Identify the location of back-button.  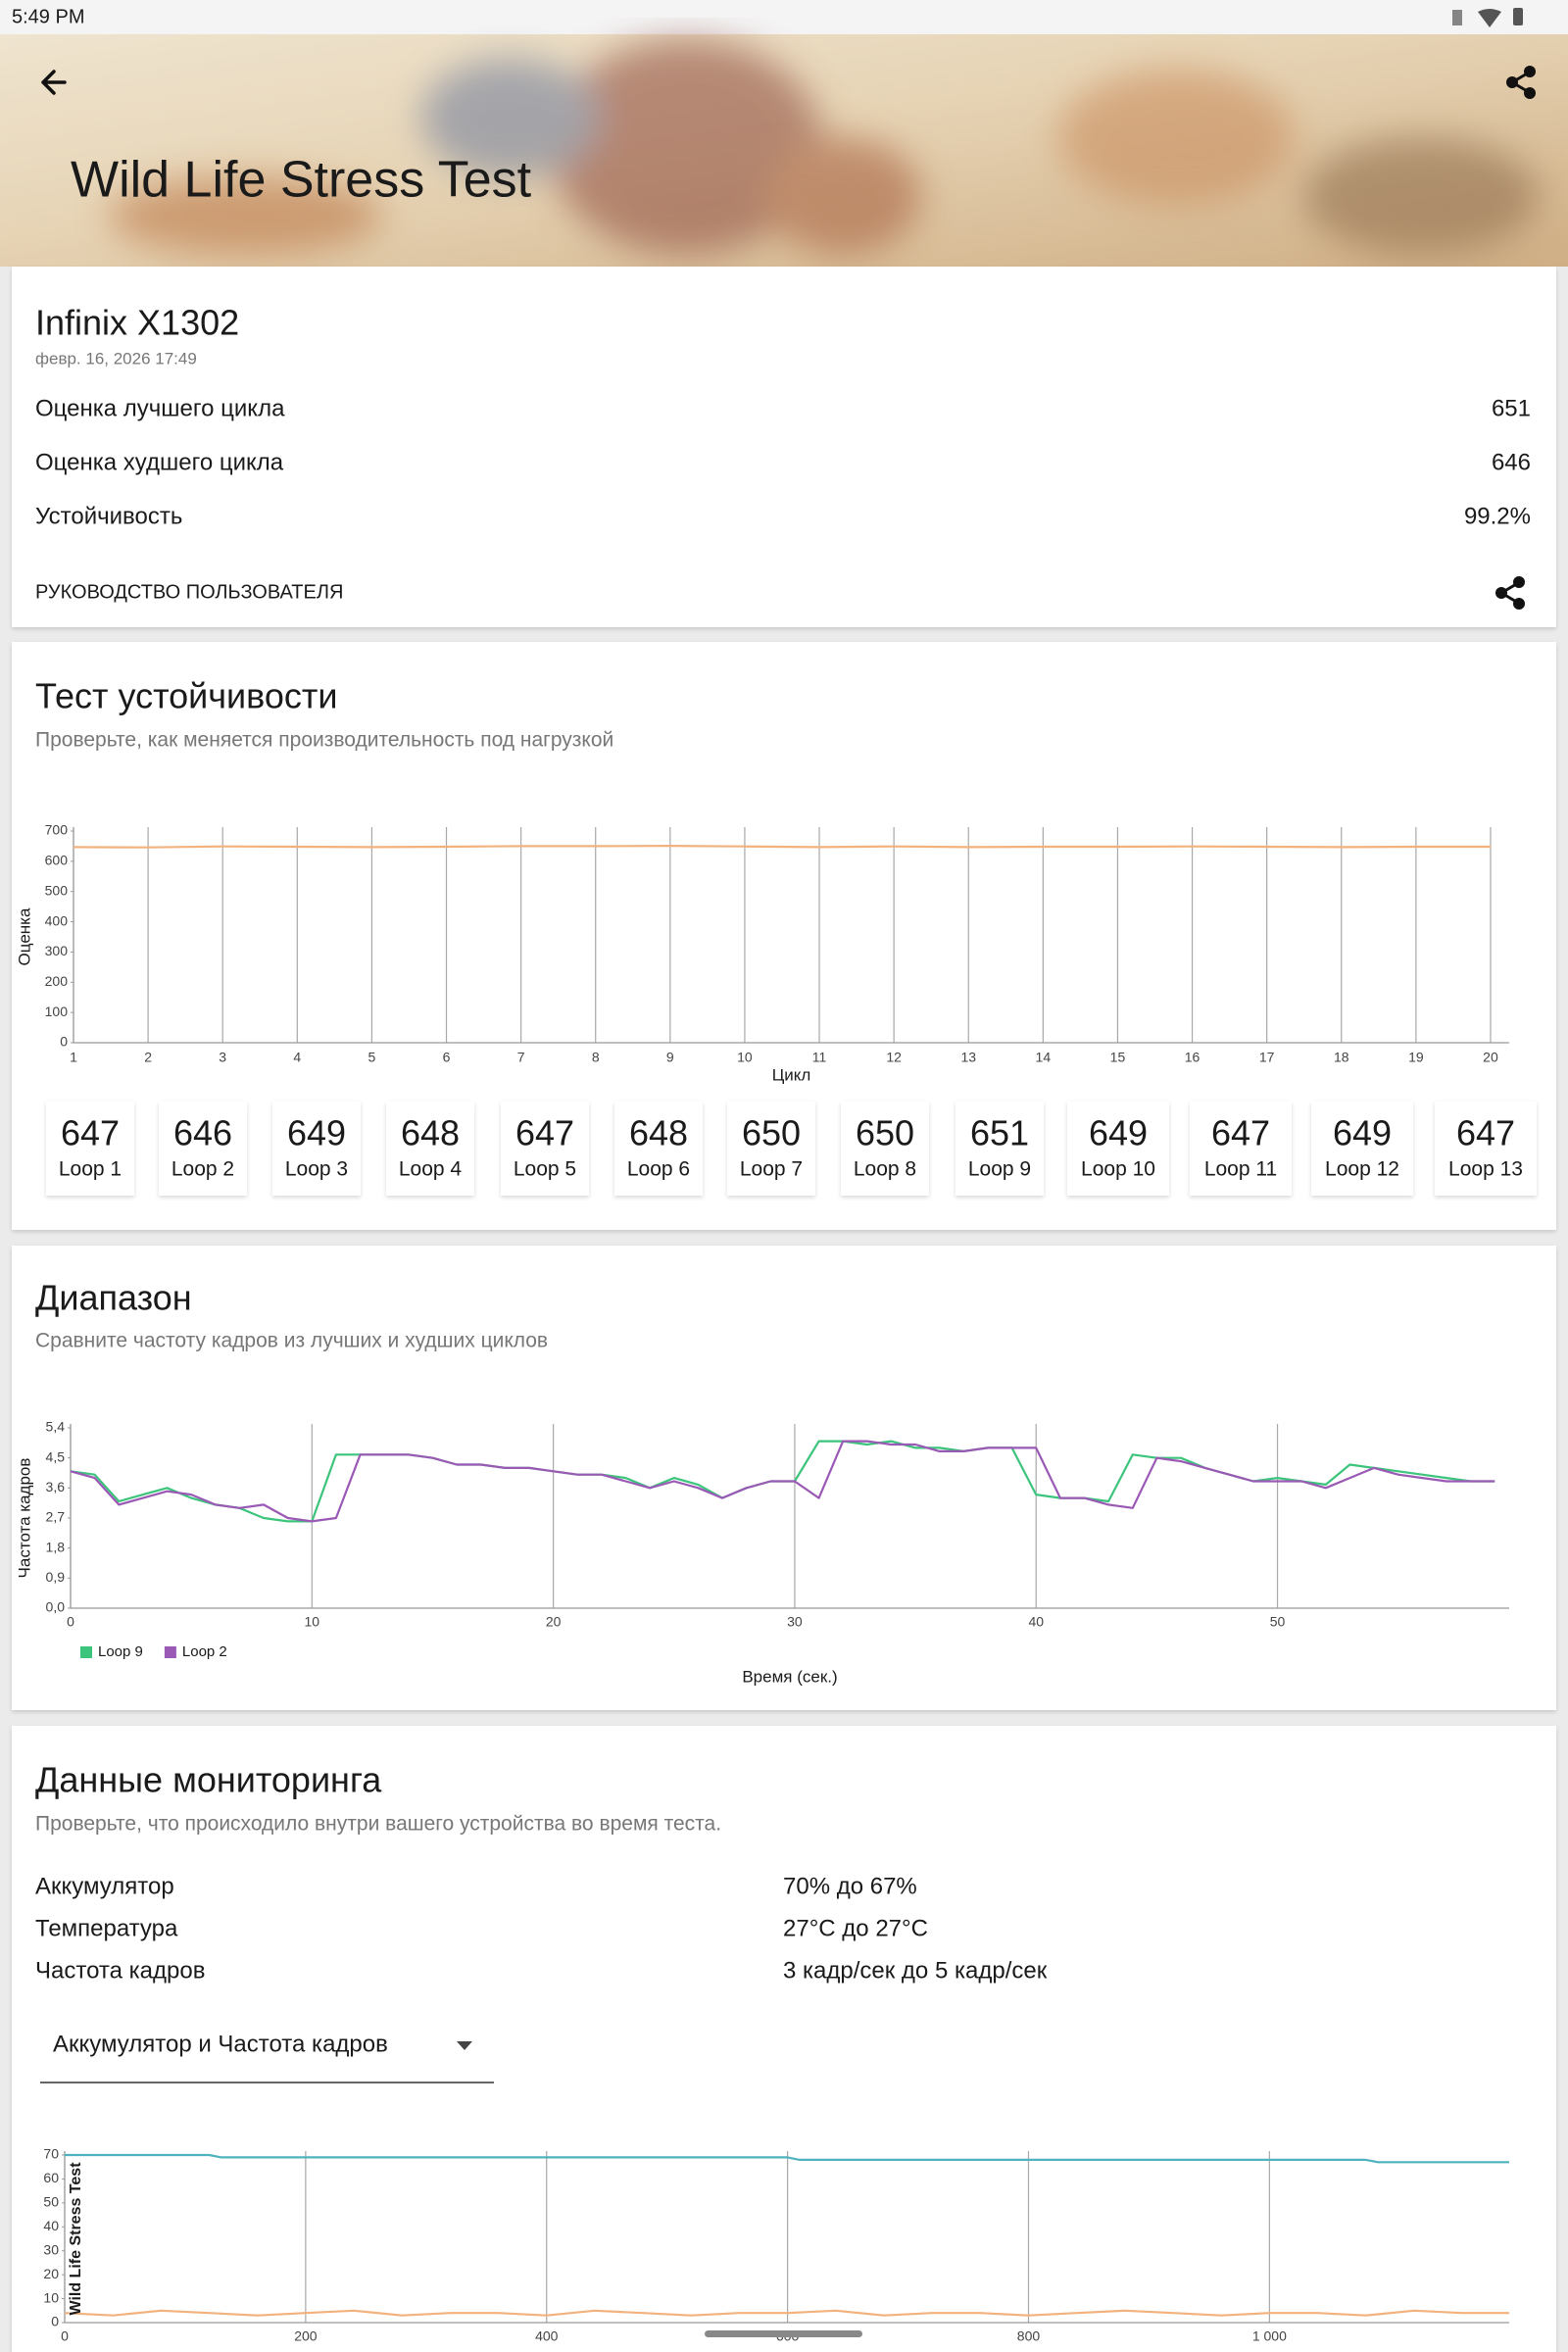
(54, 82).